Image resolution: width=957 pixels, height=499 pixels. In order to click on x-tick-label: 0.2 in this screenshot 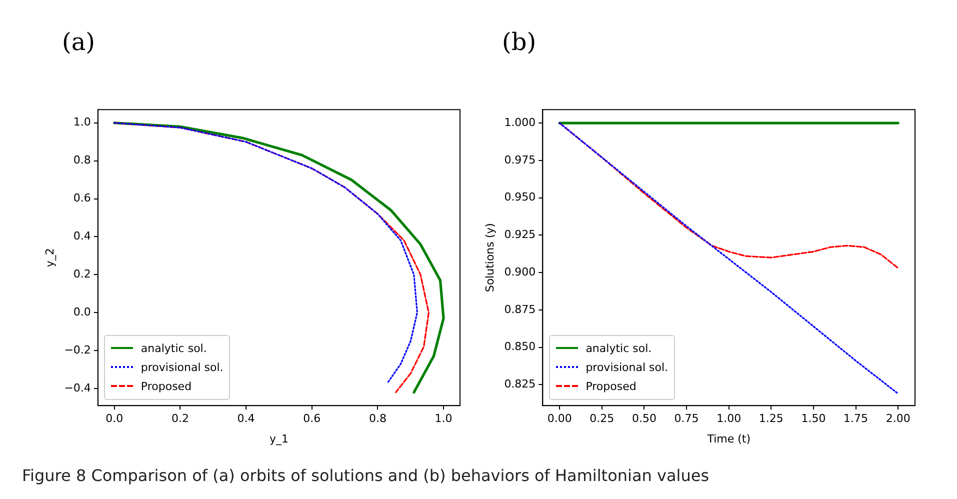, I will do `click(180, 419)`.